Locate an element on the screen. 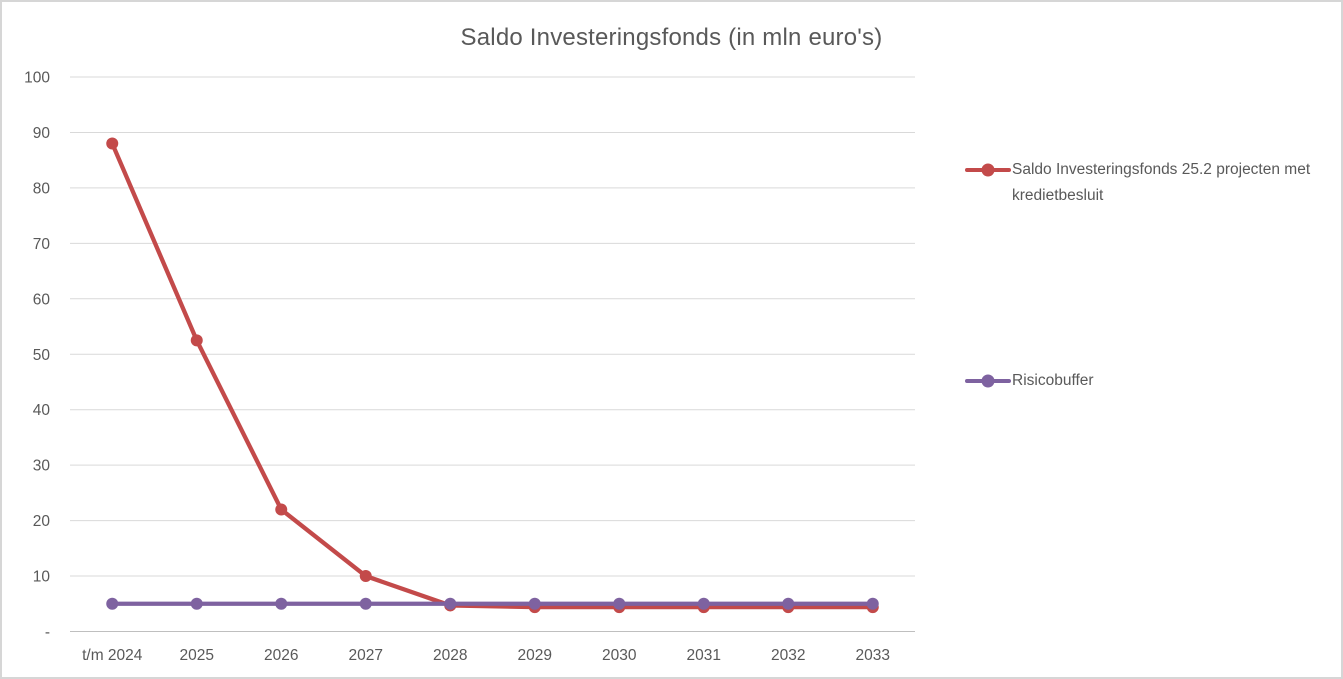  y-tick-label: 10 is located at coordinates (42, 577).